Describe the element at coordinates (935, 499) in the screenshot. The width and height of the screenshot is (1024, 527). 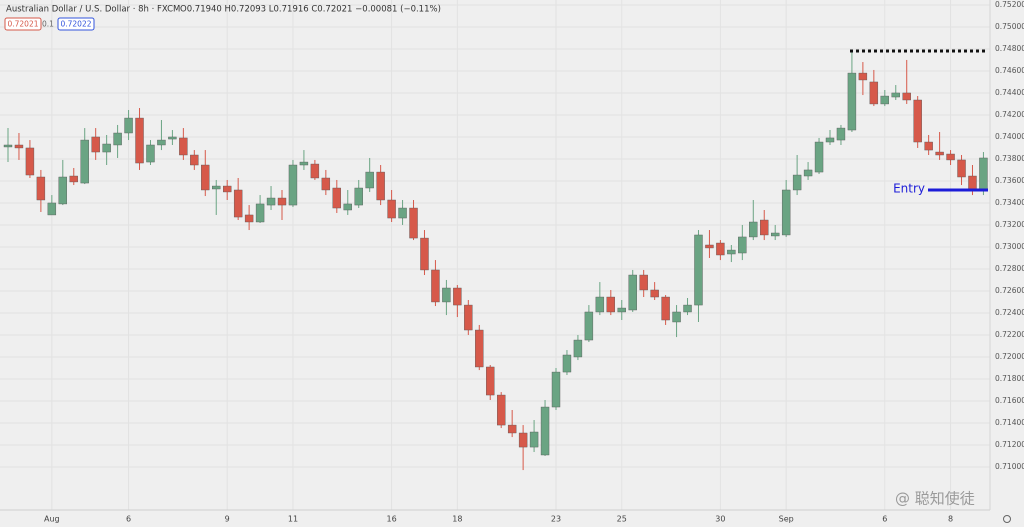
I see `watermark: @ 聪知使徒` at that location.